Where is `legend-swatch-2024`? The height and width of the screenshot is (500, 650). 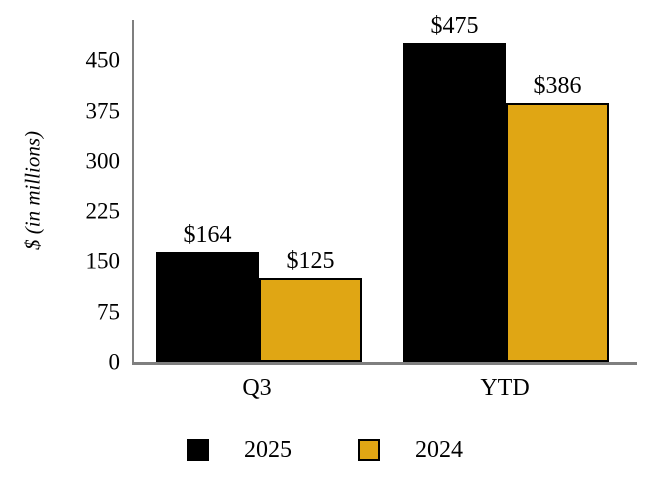
legend-swatch-2024 is located at coordinates (369, 450).